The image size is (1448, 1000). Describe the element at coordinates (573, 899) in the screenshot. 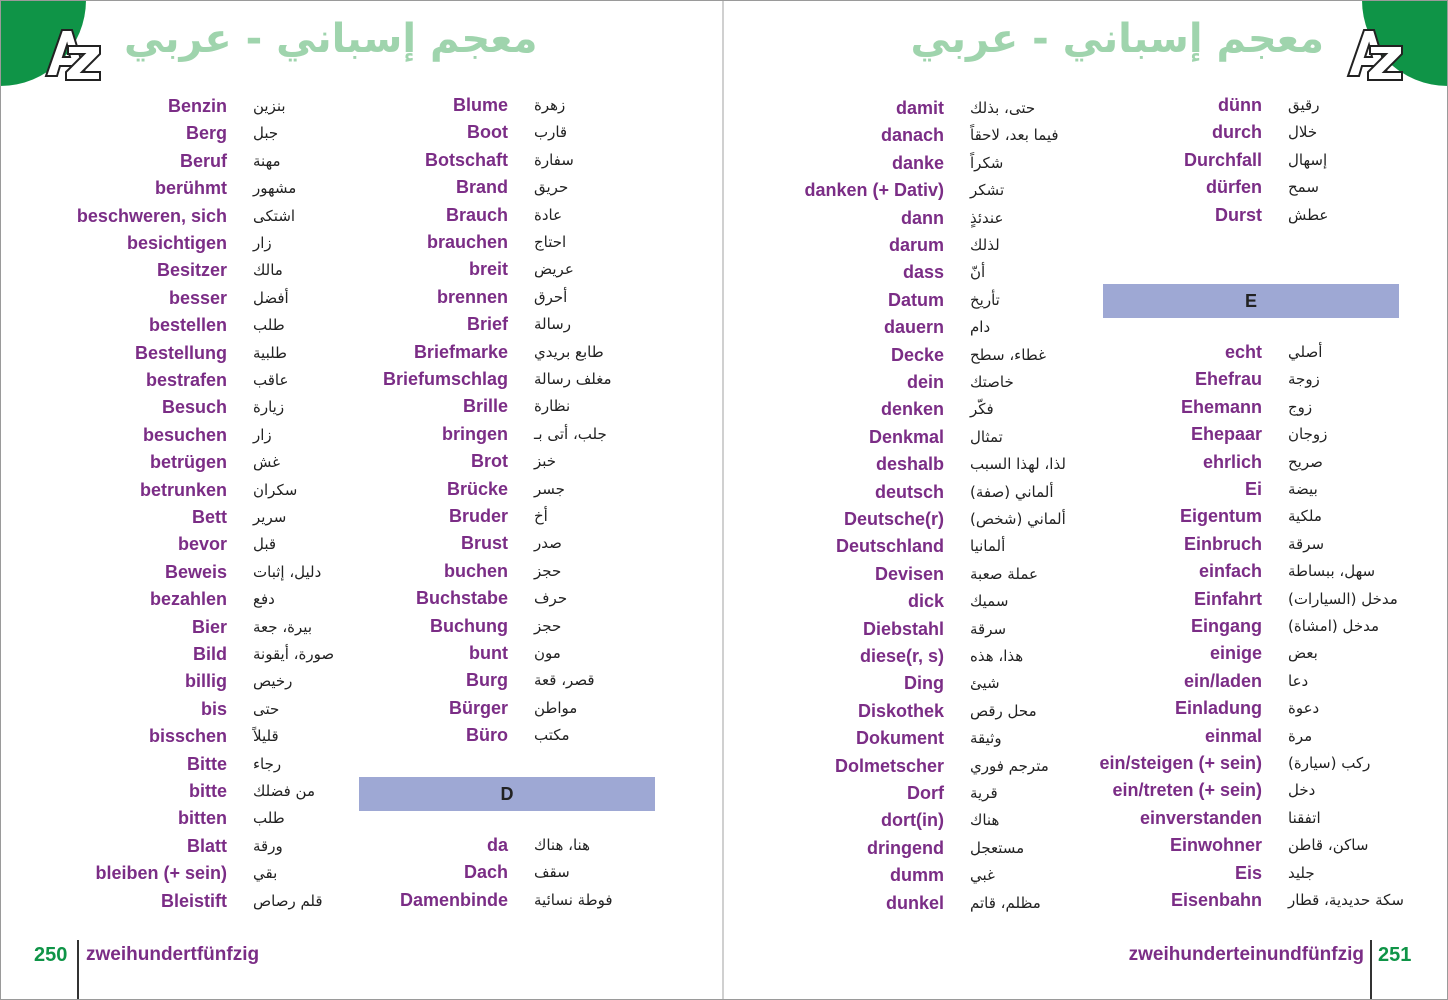

I see `arabic-translation: فوطة نسائية` at that location.